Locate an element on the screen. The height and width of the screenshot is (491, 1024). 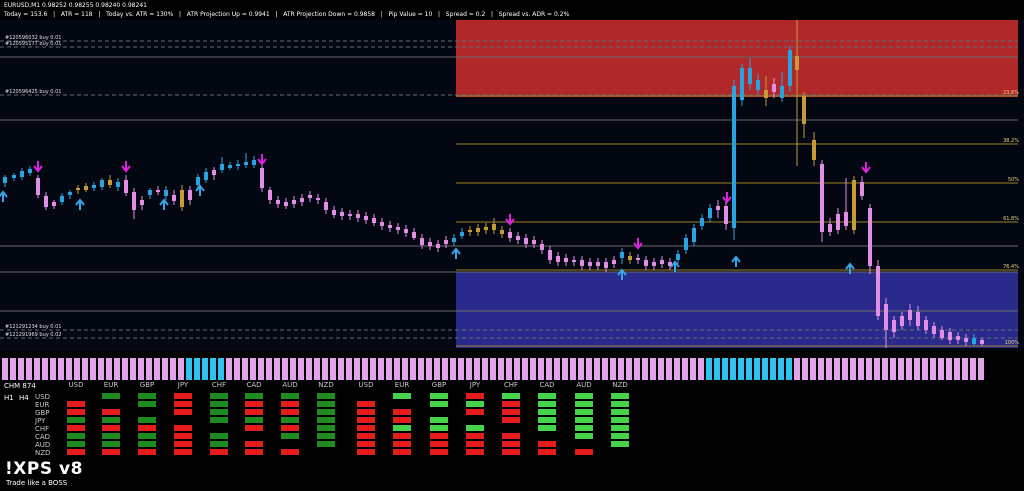
currency-header: EUR is located at coordinates (111, 385).